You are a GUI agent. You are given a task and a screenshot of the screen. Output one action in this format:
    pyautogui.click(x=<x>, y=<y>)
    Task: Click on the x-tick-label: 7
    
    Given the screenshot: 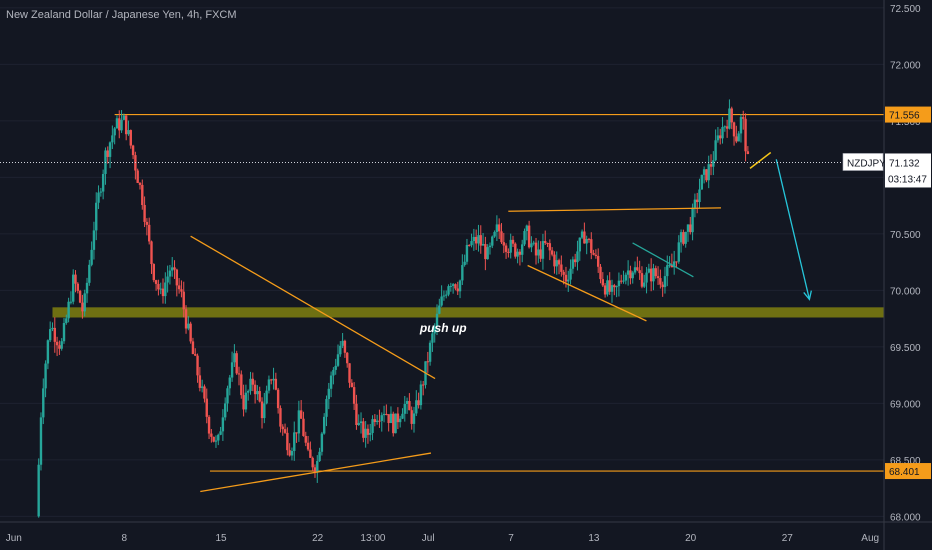 What is the action you would take?
    pyautogui.click(x=511, y=538)
    